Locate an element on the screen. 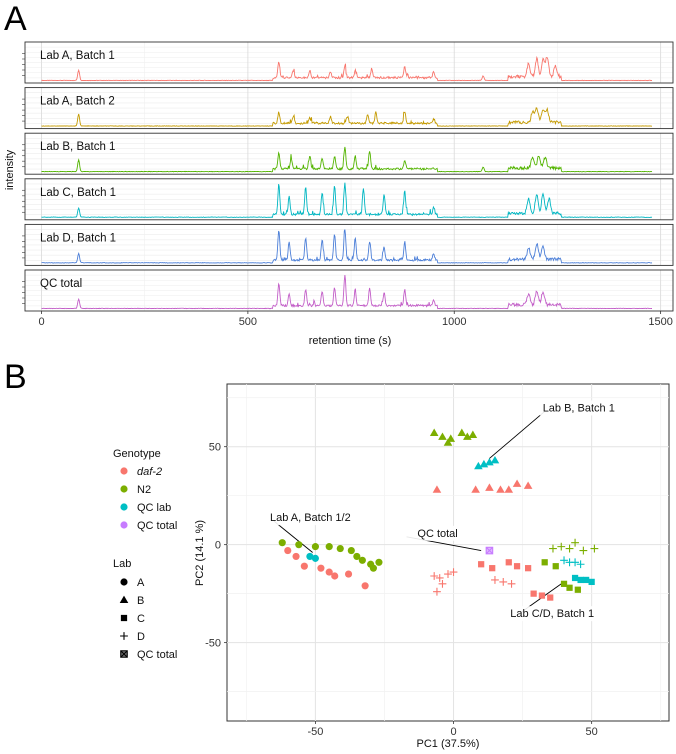  annotation-leader-line is located at coordinates (293, 536).